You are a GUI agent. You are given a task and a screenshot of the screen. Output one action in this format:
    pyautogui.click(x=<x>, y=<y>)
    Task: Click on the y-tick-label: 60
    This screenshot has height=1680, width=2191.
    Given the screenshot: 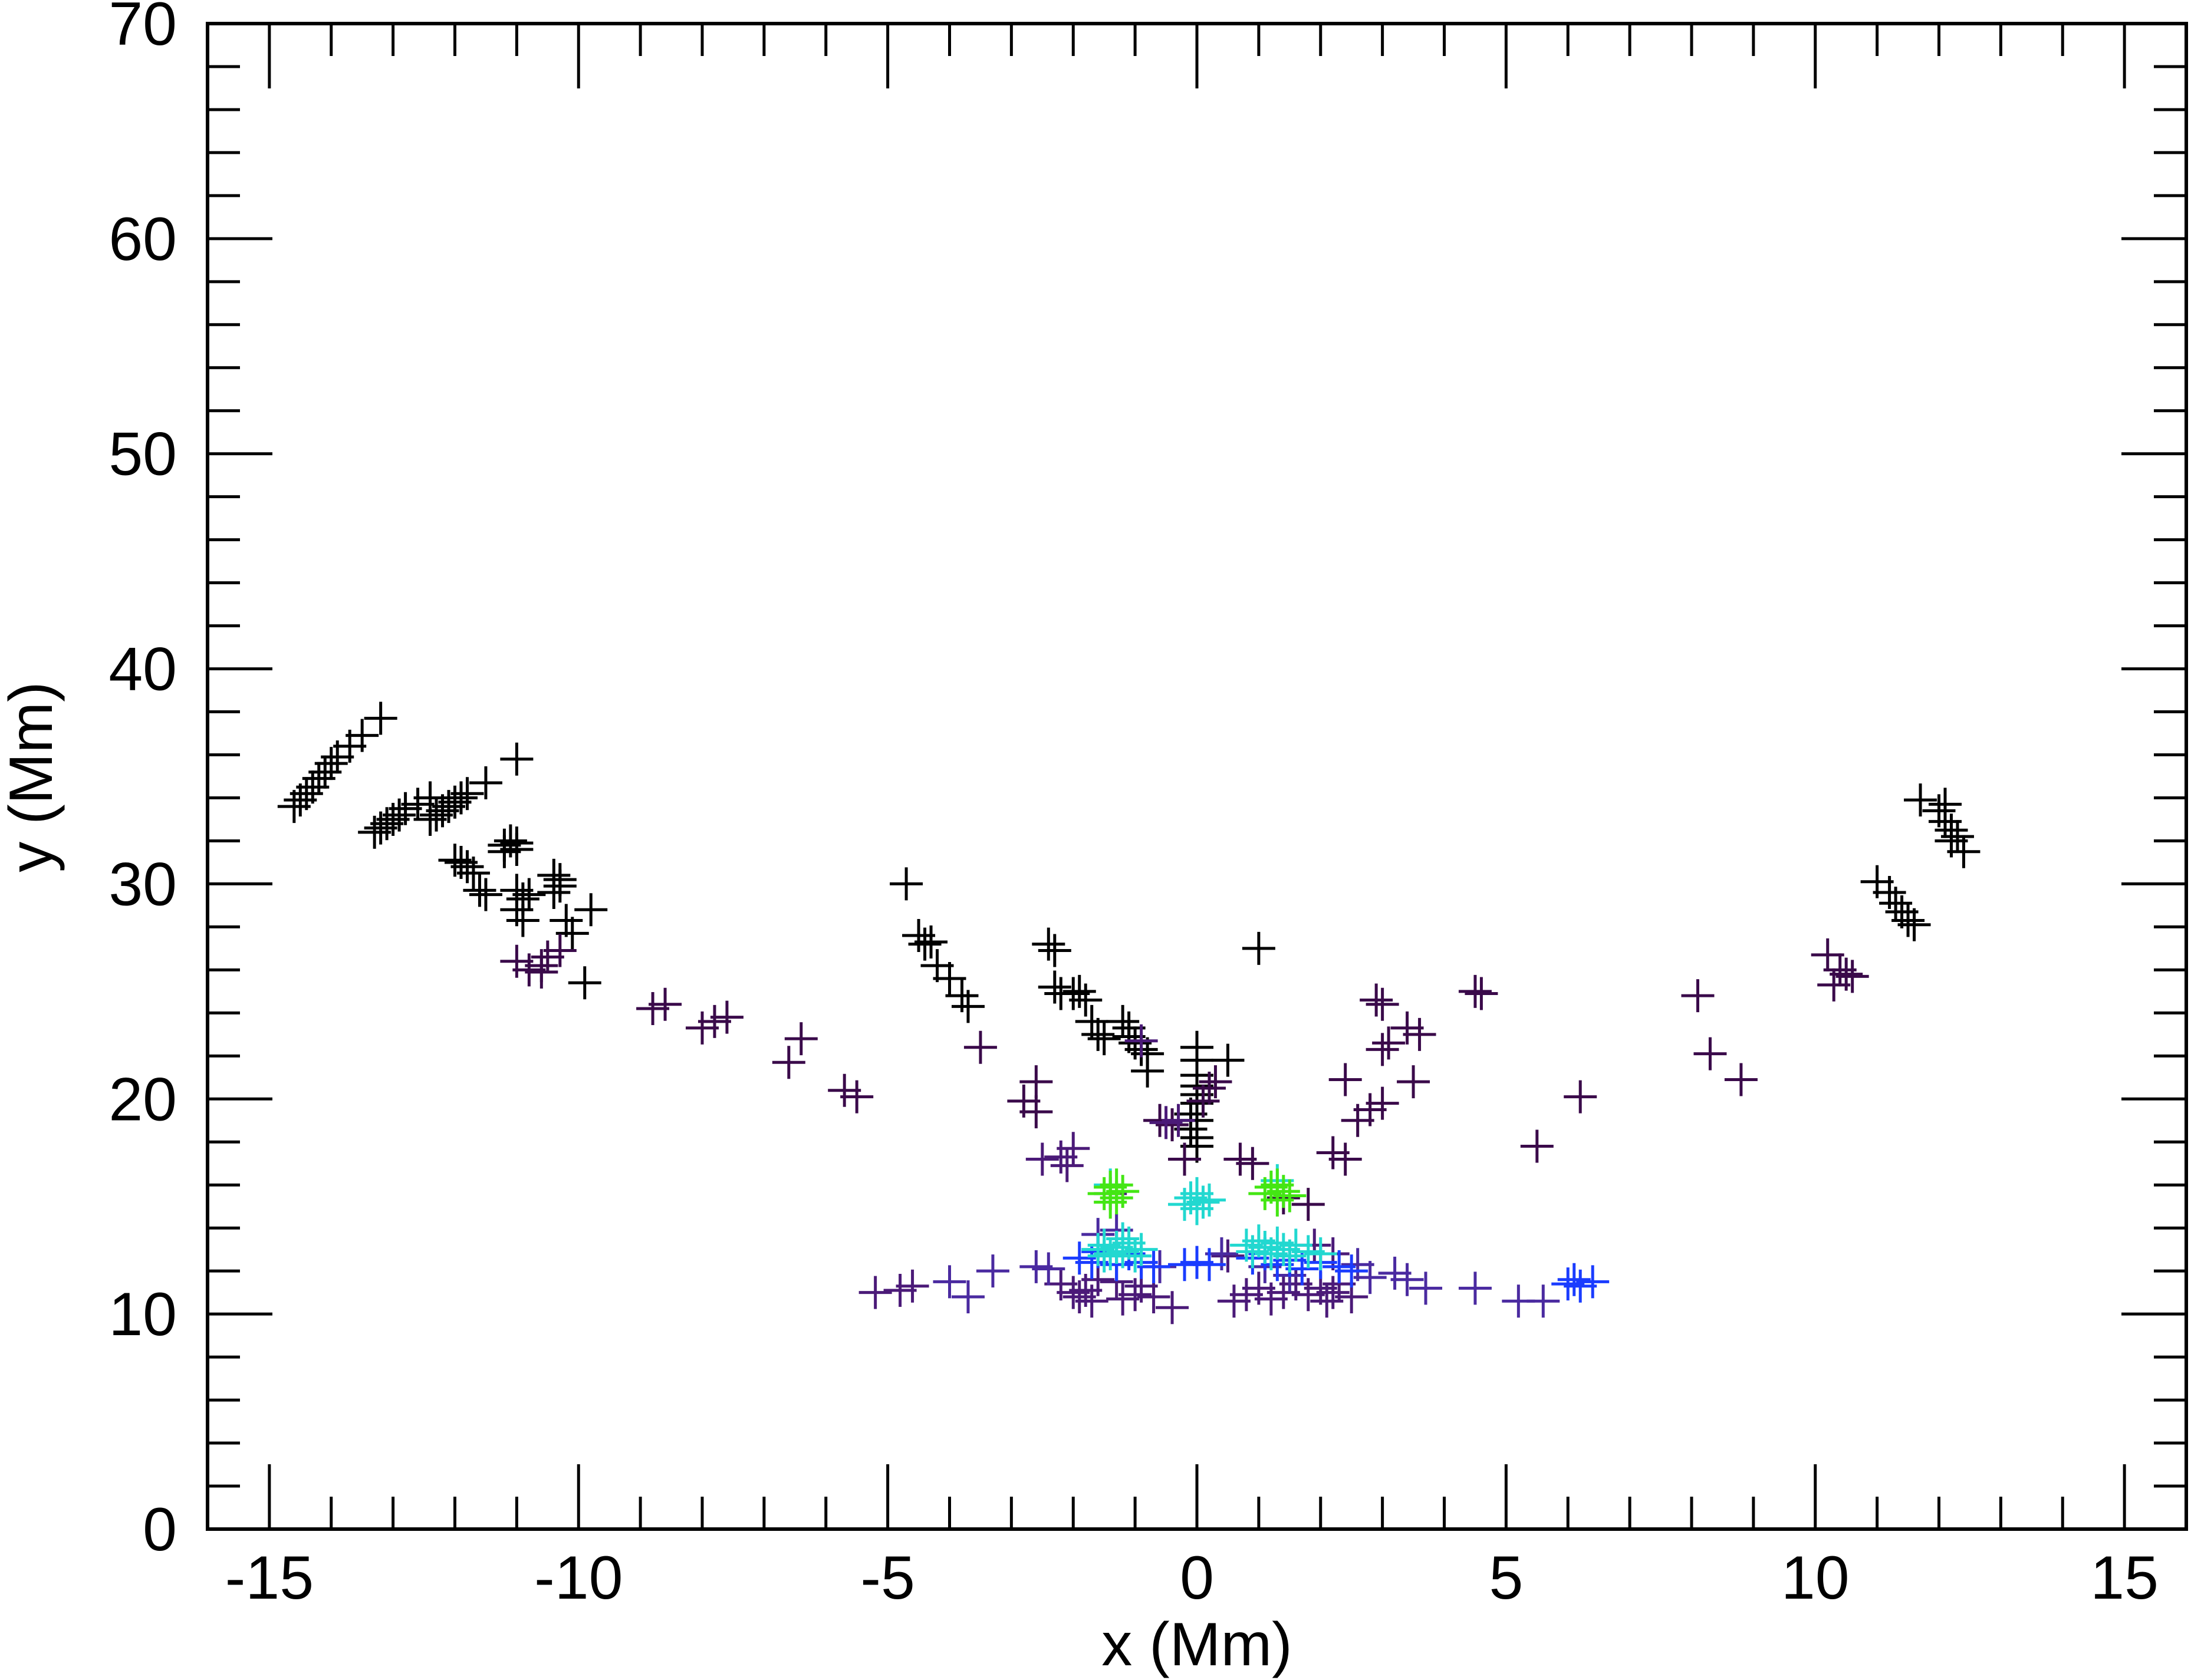 What is the action you would take?
    pyautogui.click(x=142, y=239)
    